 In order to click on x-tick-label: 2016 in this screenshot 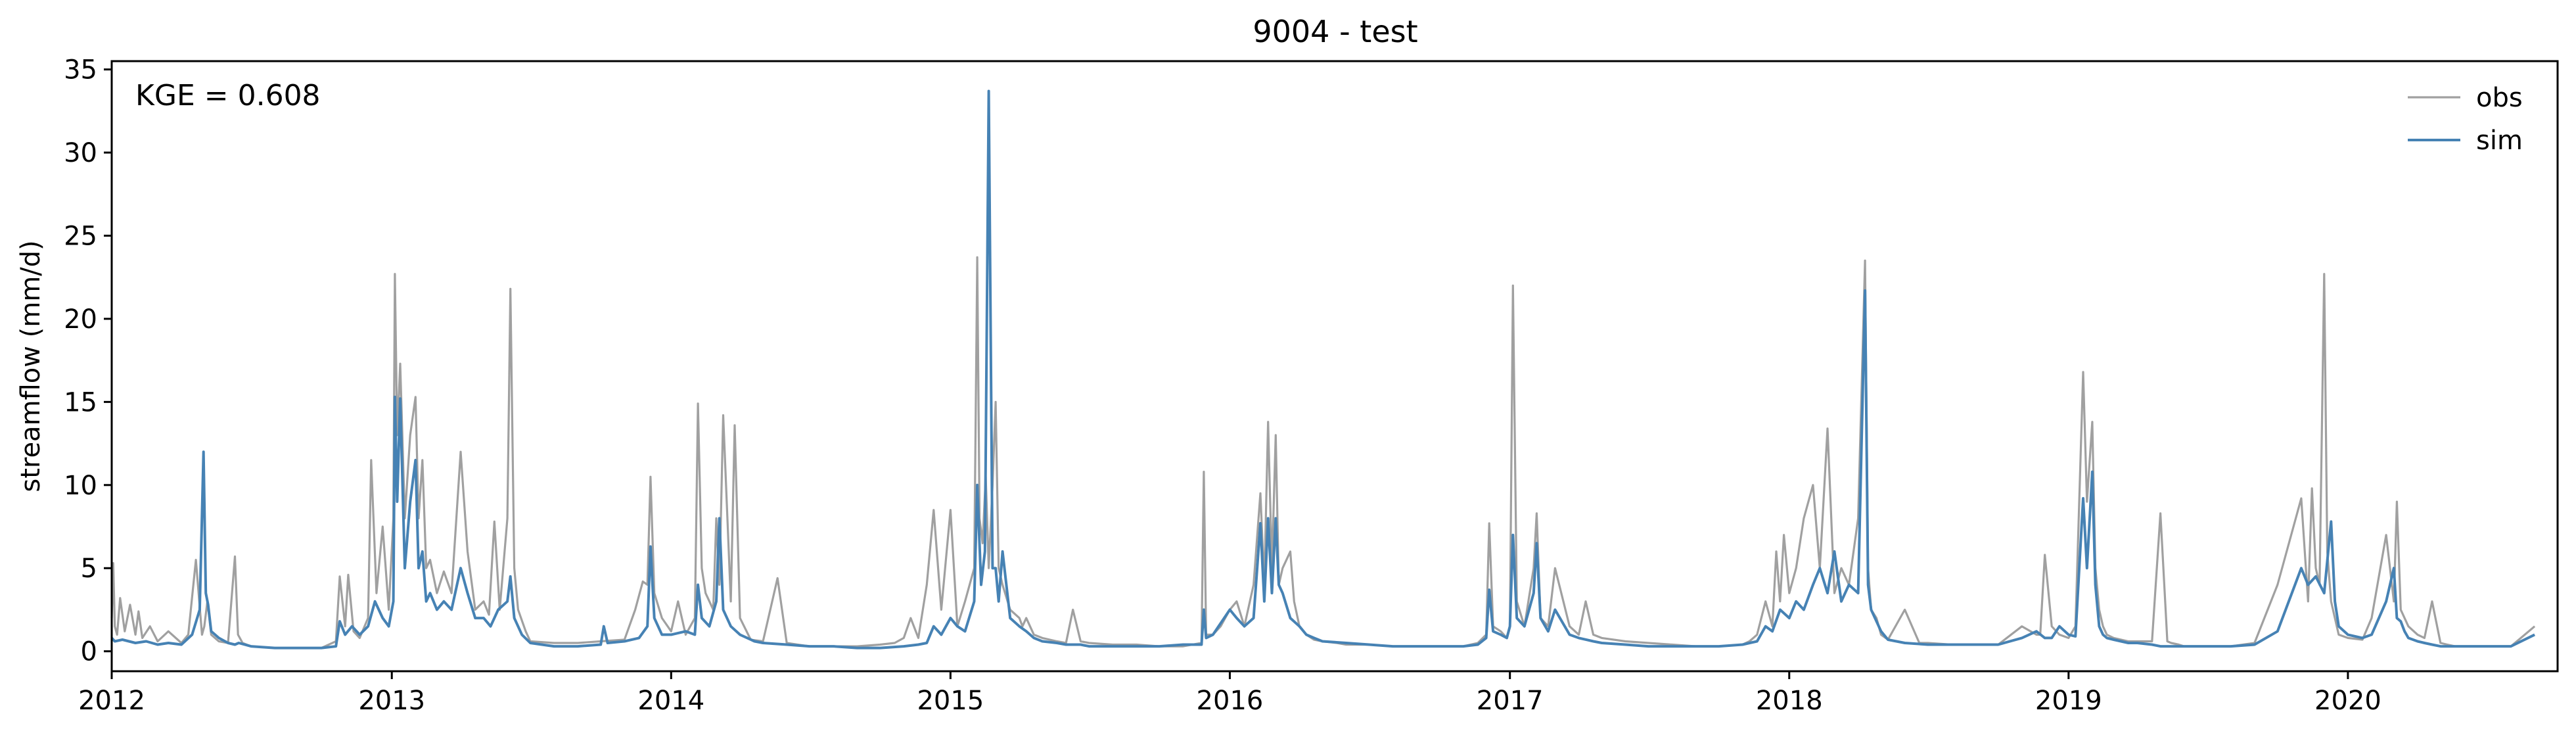, I will do `click(1231, 701)`.